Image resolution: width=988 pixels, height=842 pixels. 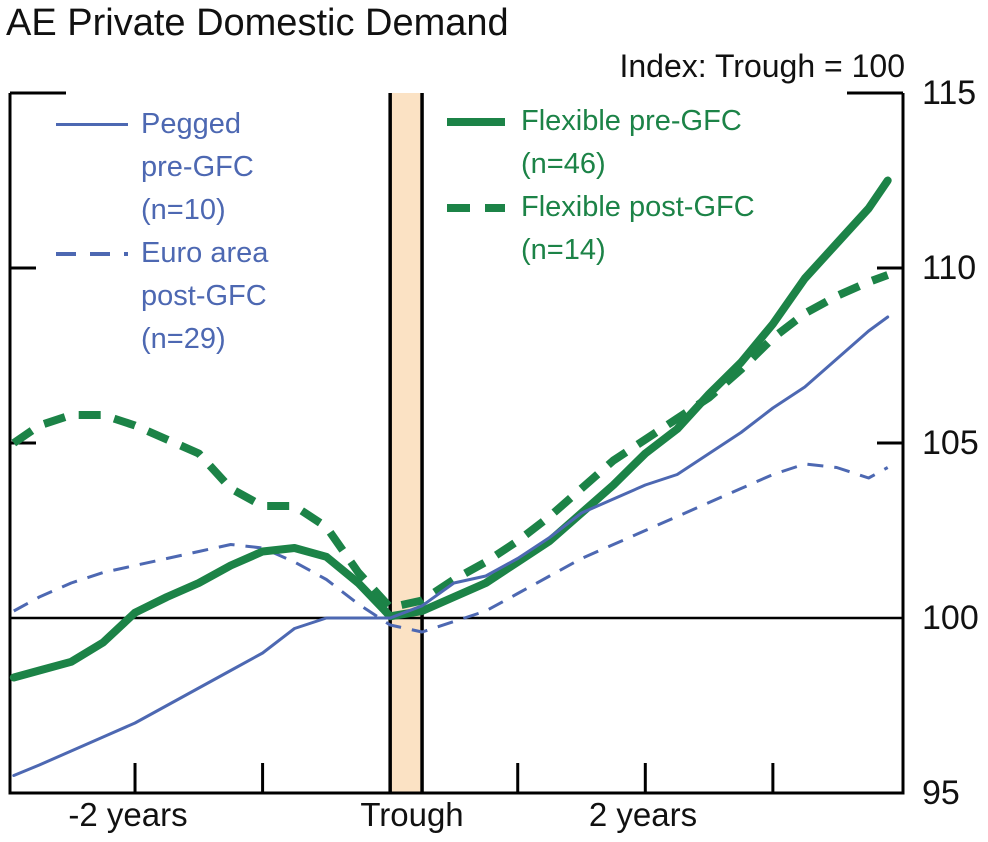 I want to click on legend-text-line: (n=10), so click(x=183, y=210).